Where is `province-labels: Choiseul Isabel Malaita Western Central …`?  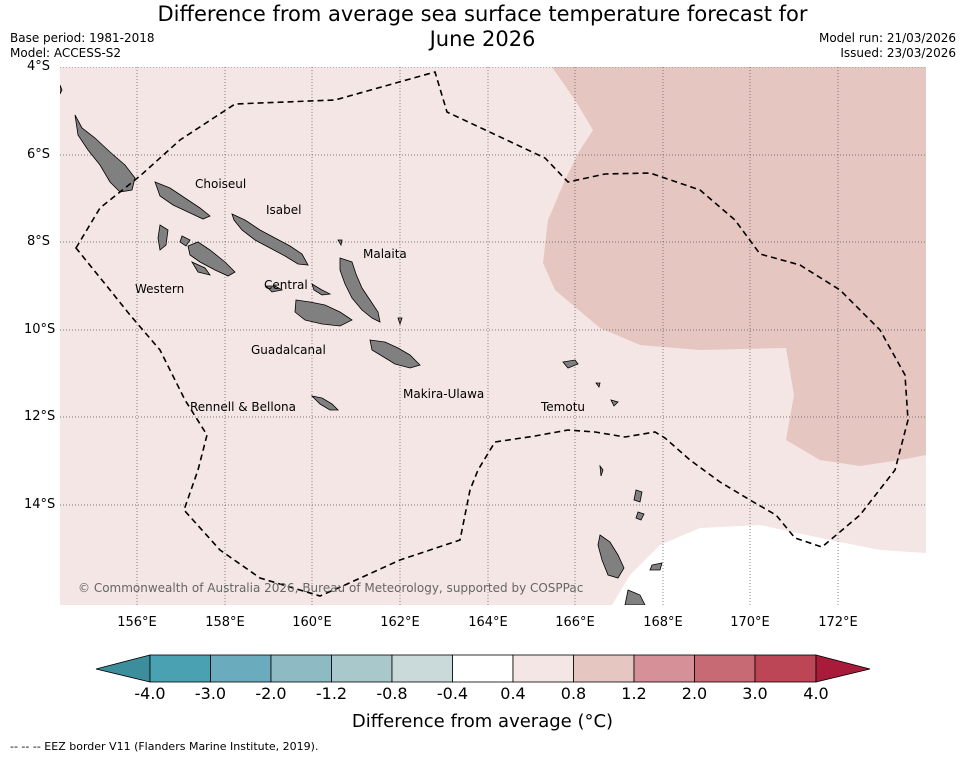
province-labels: Choiseul Isabel Malaita Western Central … is located at coordinates (360, 295).